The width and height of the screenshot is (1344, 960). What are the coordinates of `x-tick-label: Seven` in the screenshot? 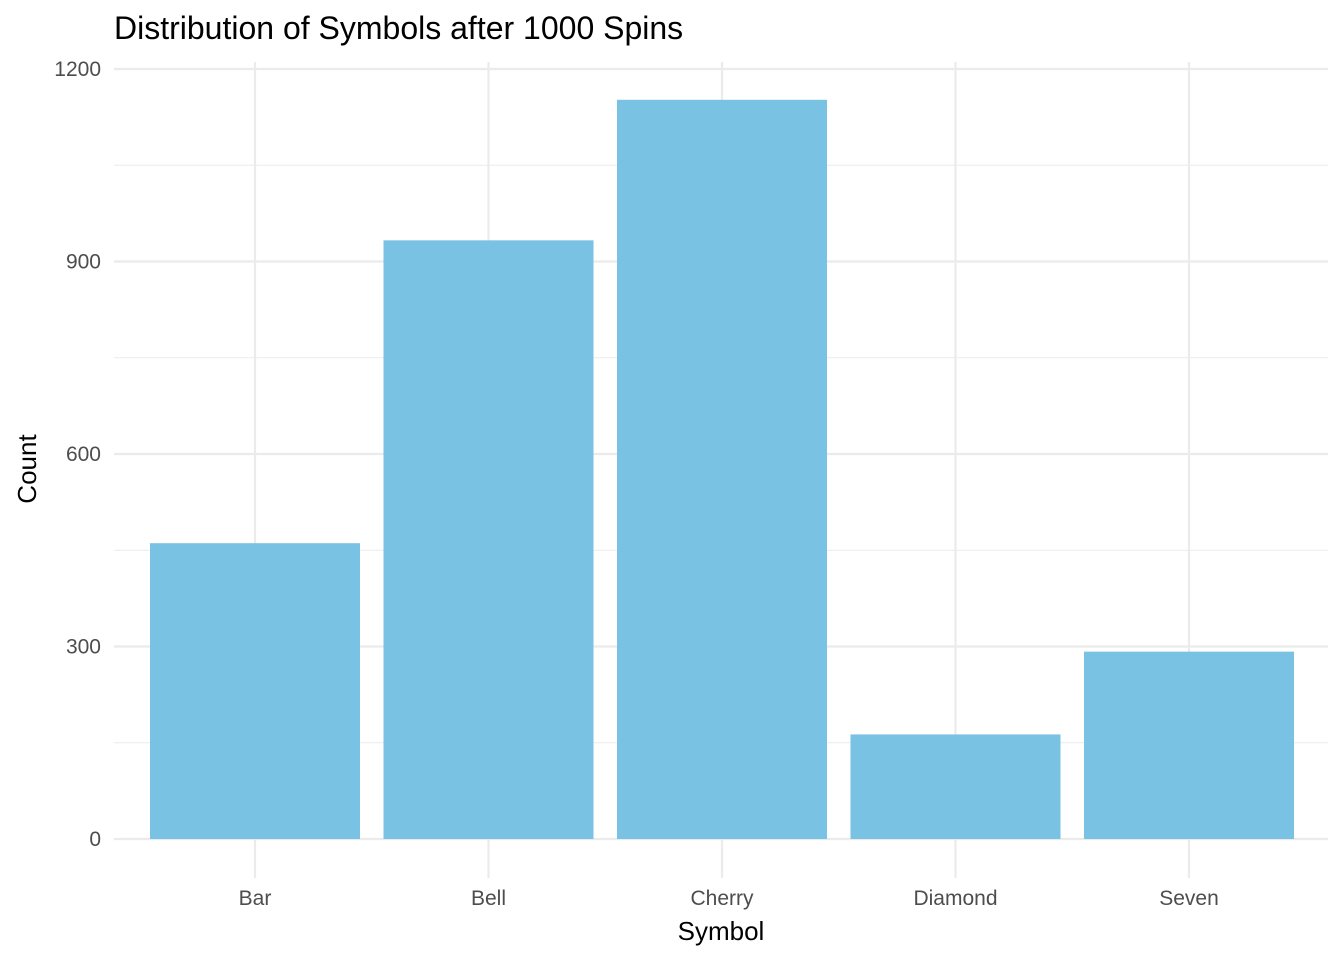 It's located at (1189, 898).